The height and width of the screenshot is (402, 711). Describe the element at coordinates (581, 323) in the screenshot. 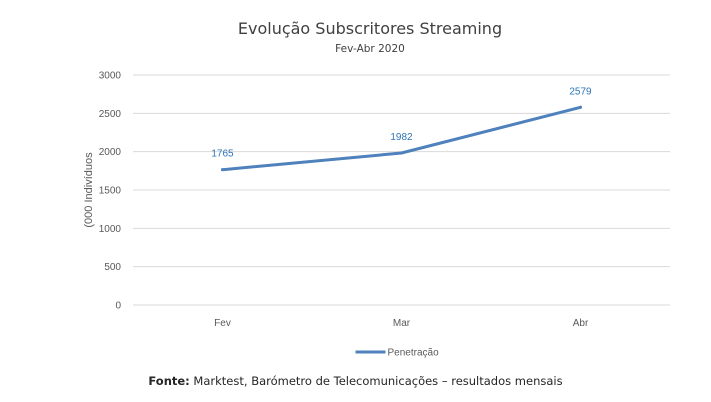

I see `x-tick-label: Abr` at that location.